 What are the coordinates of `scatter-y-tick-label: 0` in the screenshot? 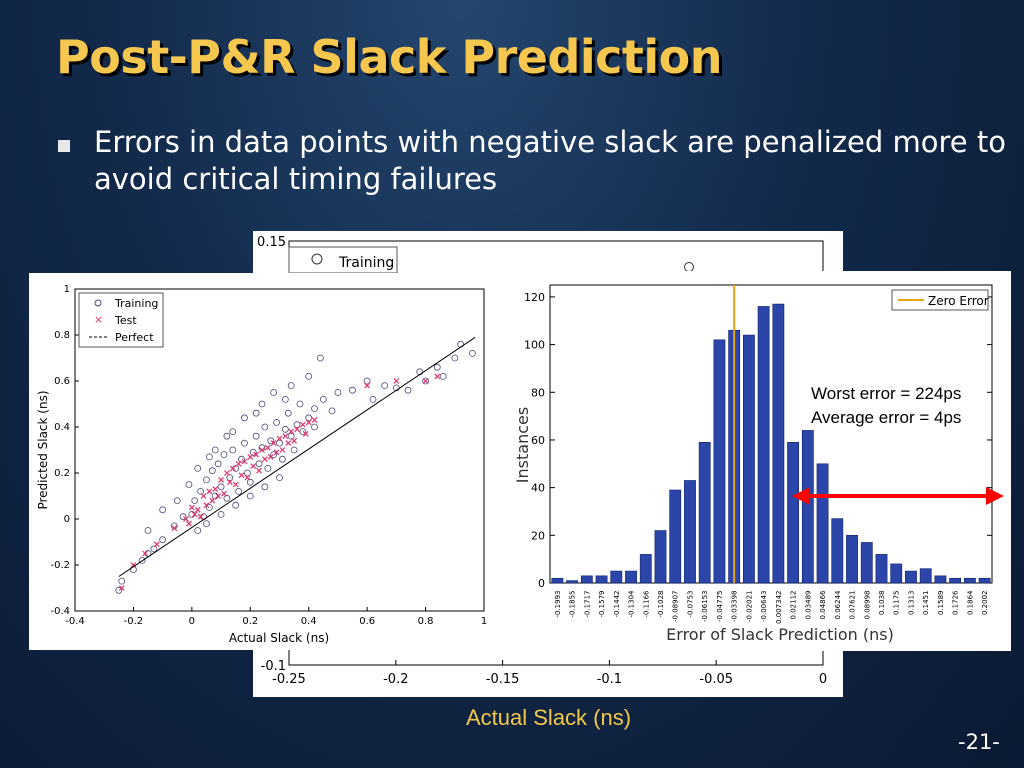 It's located at (67, 519).